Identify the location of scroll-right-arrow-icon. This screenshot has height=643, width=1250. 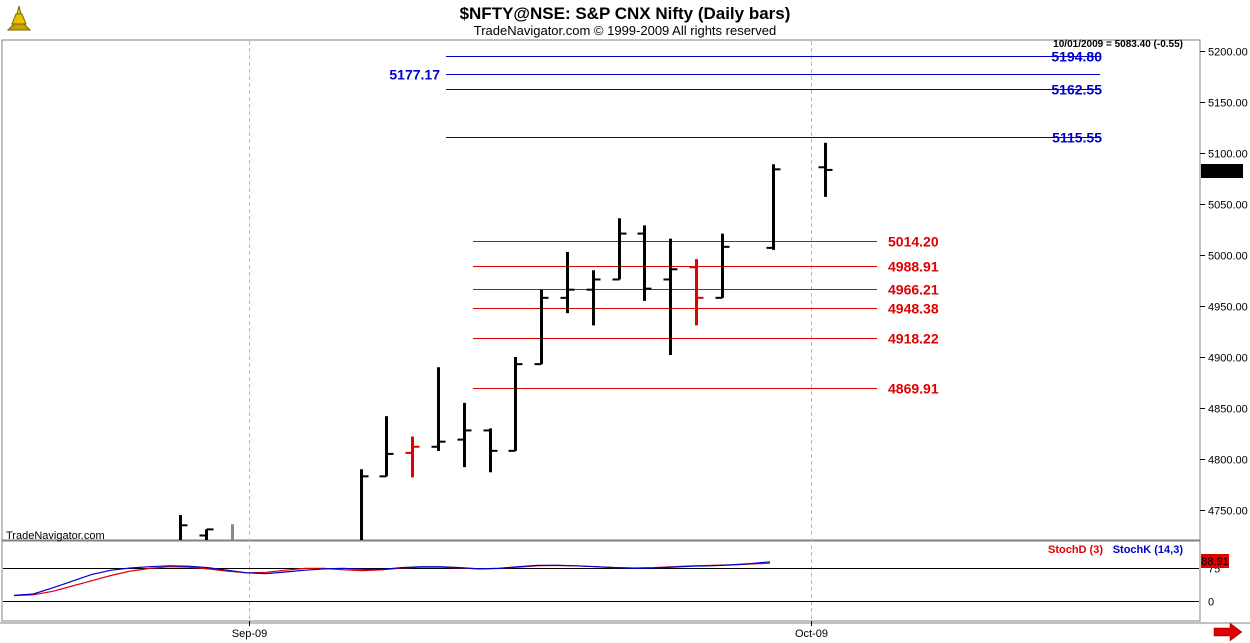
(1228, 632).